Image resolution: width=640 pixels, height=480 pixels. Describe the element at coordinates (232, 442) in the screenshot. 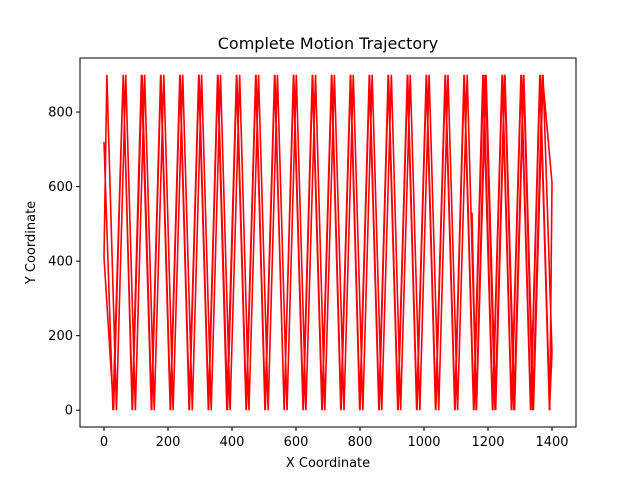

I see `x-tick-label-2: 400` at that location.